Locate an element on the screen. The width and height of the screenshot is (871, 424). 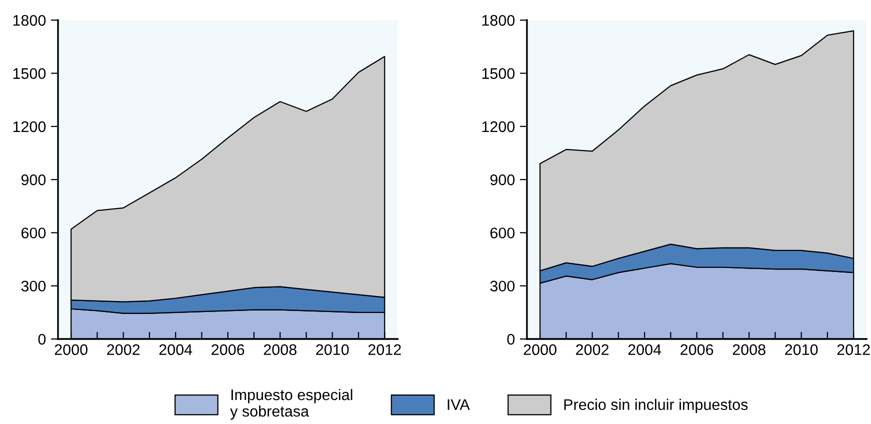
legend-label: Impuesto especial y sobretasa is located at coordinates (291, 404).